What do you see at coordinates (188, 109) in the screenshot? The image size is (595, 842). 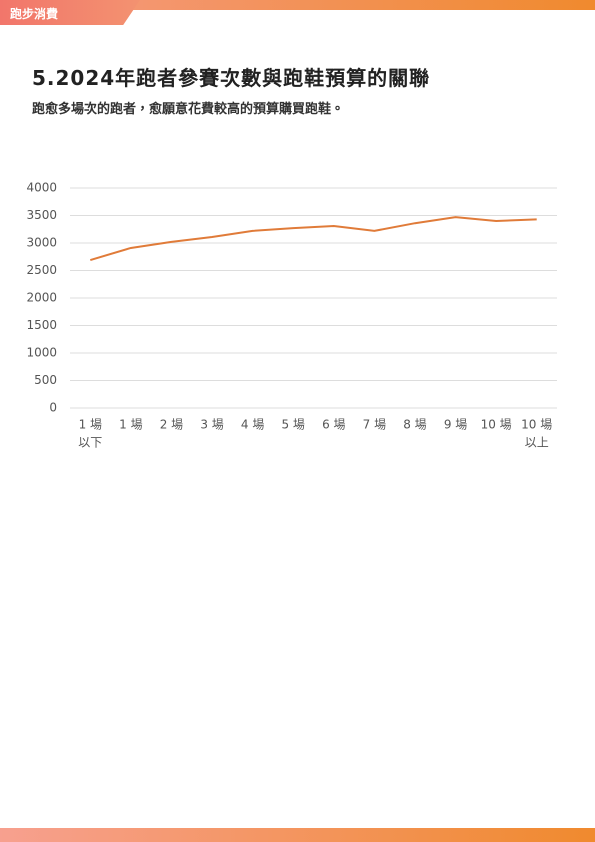 I see `chart-subtitle: 跑愈多場次的跑者，愈願意花費較高的預算購買跑鞋。` at bounding box center [188, 109].